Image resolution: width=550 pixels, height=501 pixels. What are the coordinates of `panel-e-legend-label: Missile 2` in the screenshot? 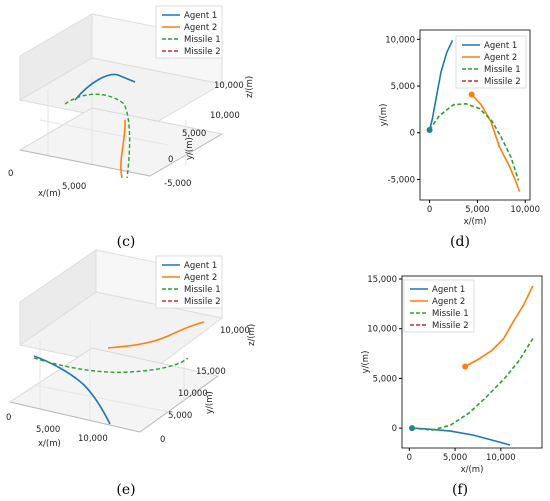 It's located at (202, 302).